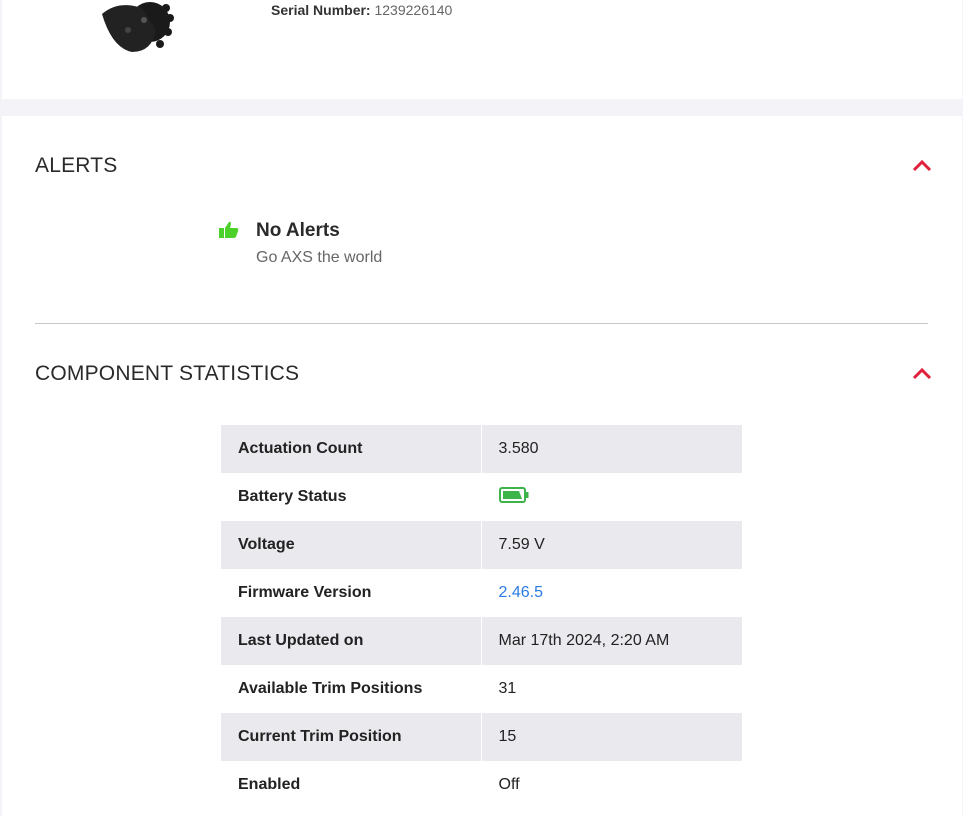 This screenshot has height=816, width=963. Describe the element at coordinates (298, 230) in the screenshot. I see `no-alerts-title: No Alerts` at that location.